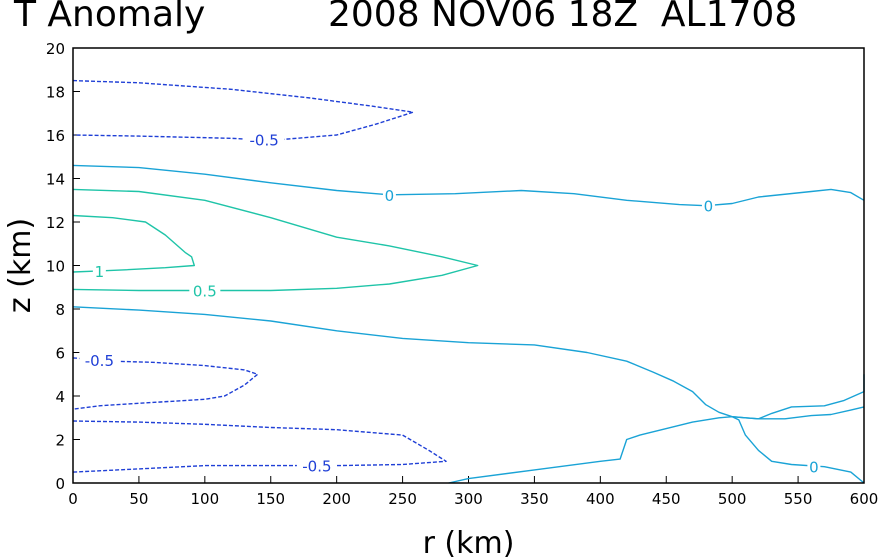 The width and height of the screenshot is (879, 558). Describe the element at coordinates (468, 185) in the screenshot. I see `contour-zero-upper` at that location.